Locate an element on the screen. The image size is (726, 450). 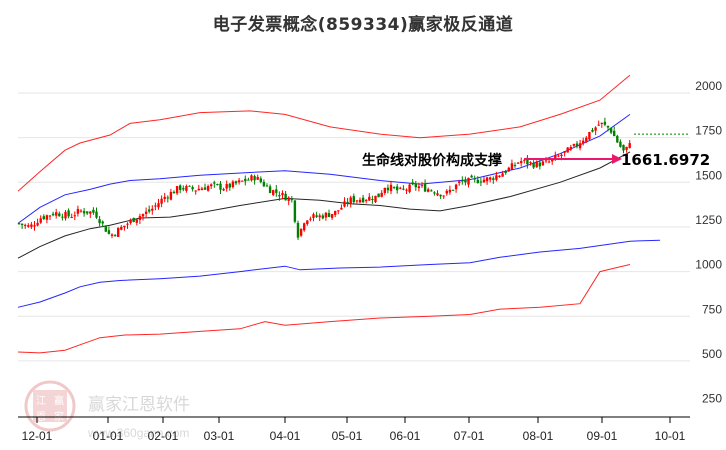
y-tick-label: 2000 is located at coordinates (708, 86).